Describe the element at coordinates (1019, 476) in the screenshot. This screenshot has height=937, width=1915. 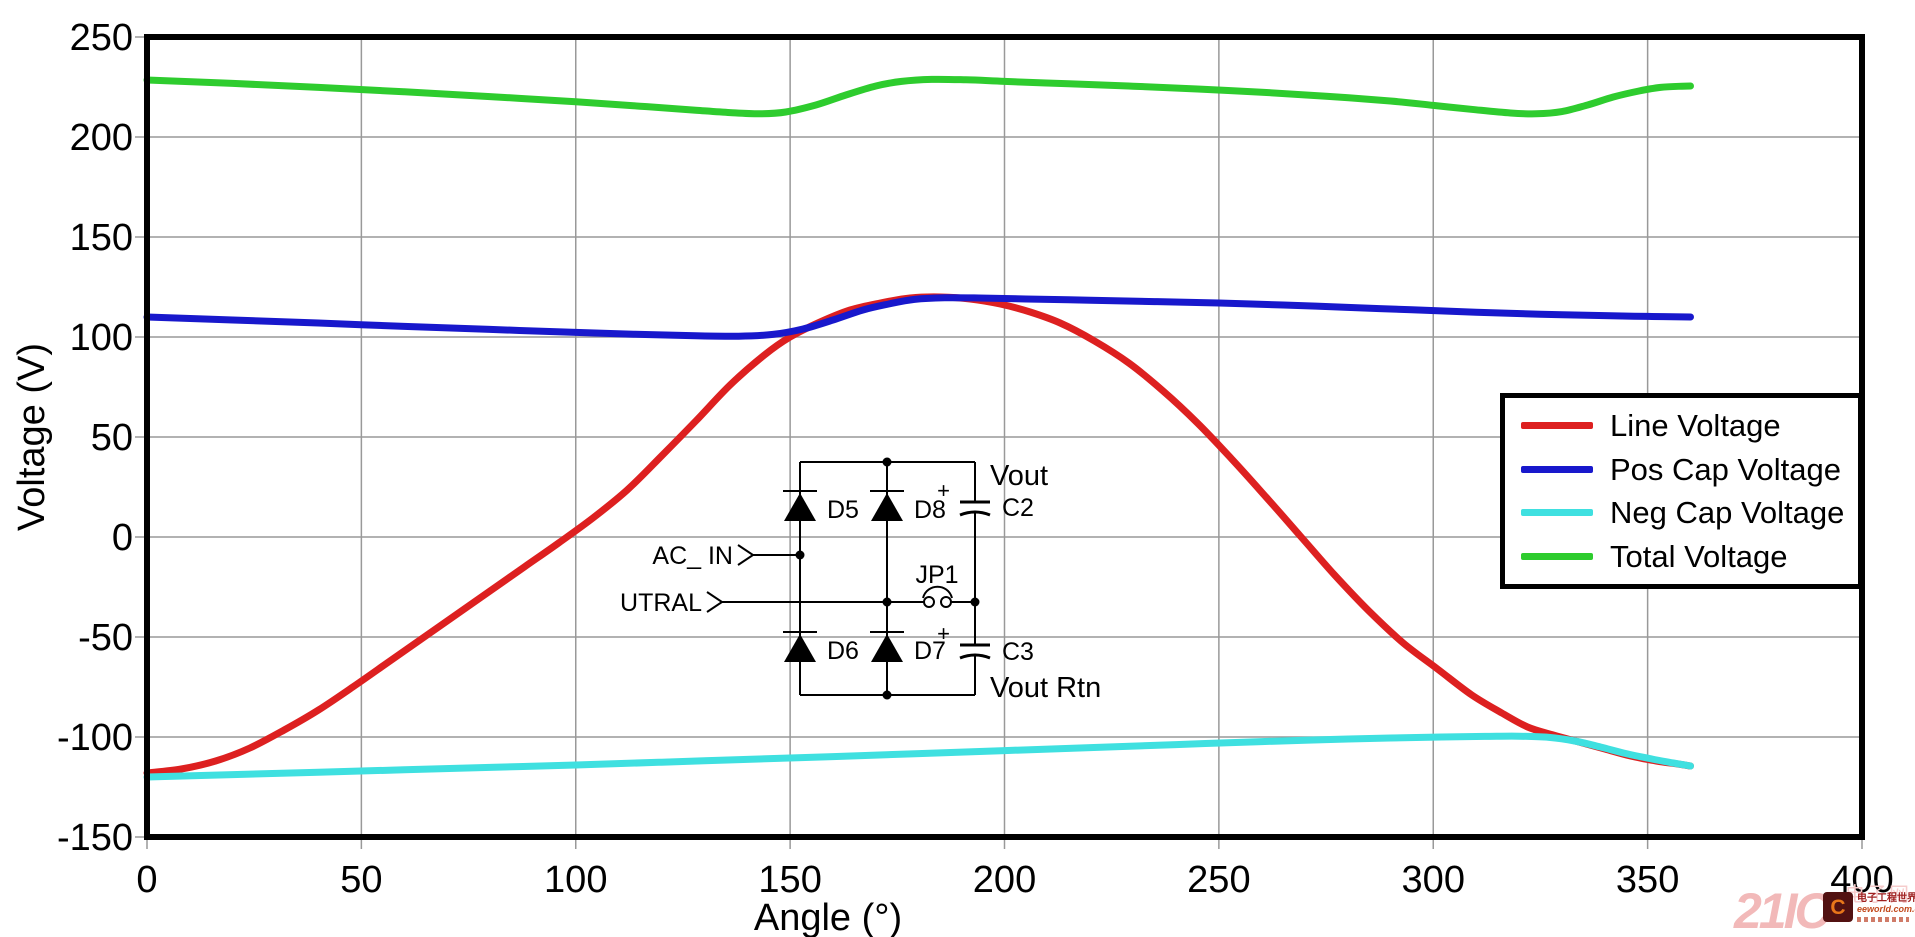
I see `vout-label: Vout` at that location.